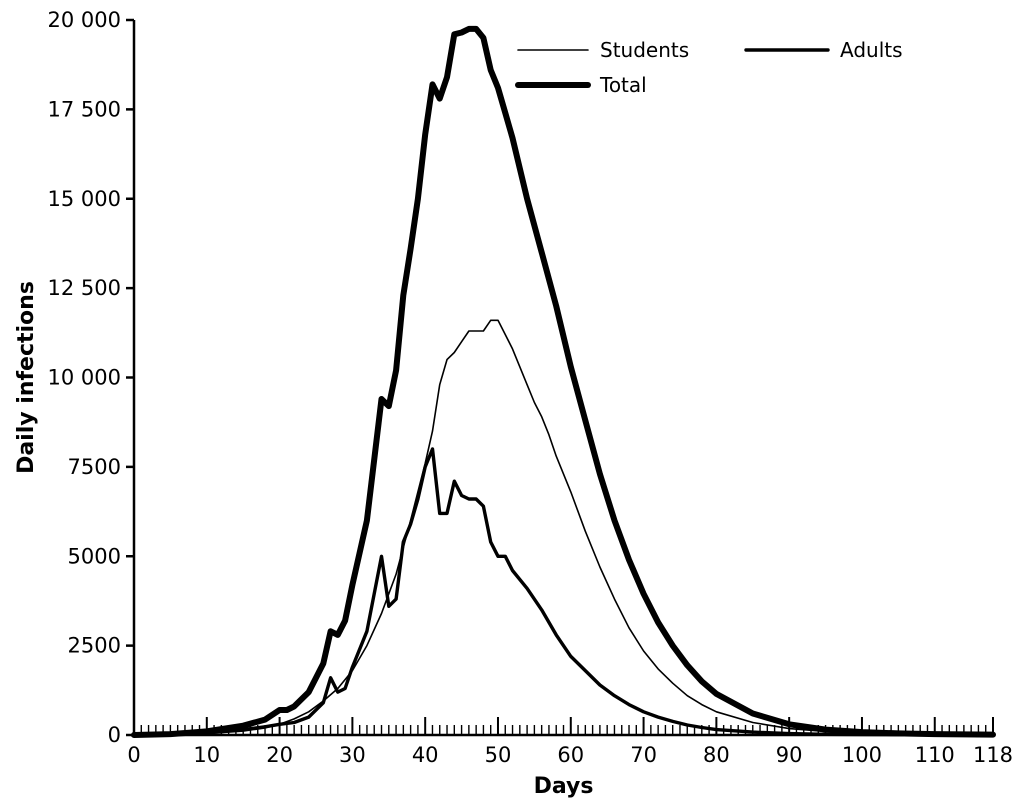  I want to click on x-axis-title: Days, so click(564, 786).